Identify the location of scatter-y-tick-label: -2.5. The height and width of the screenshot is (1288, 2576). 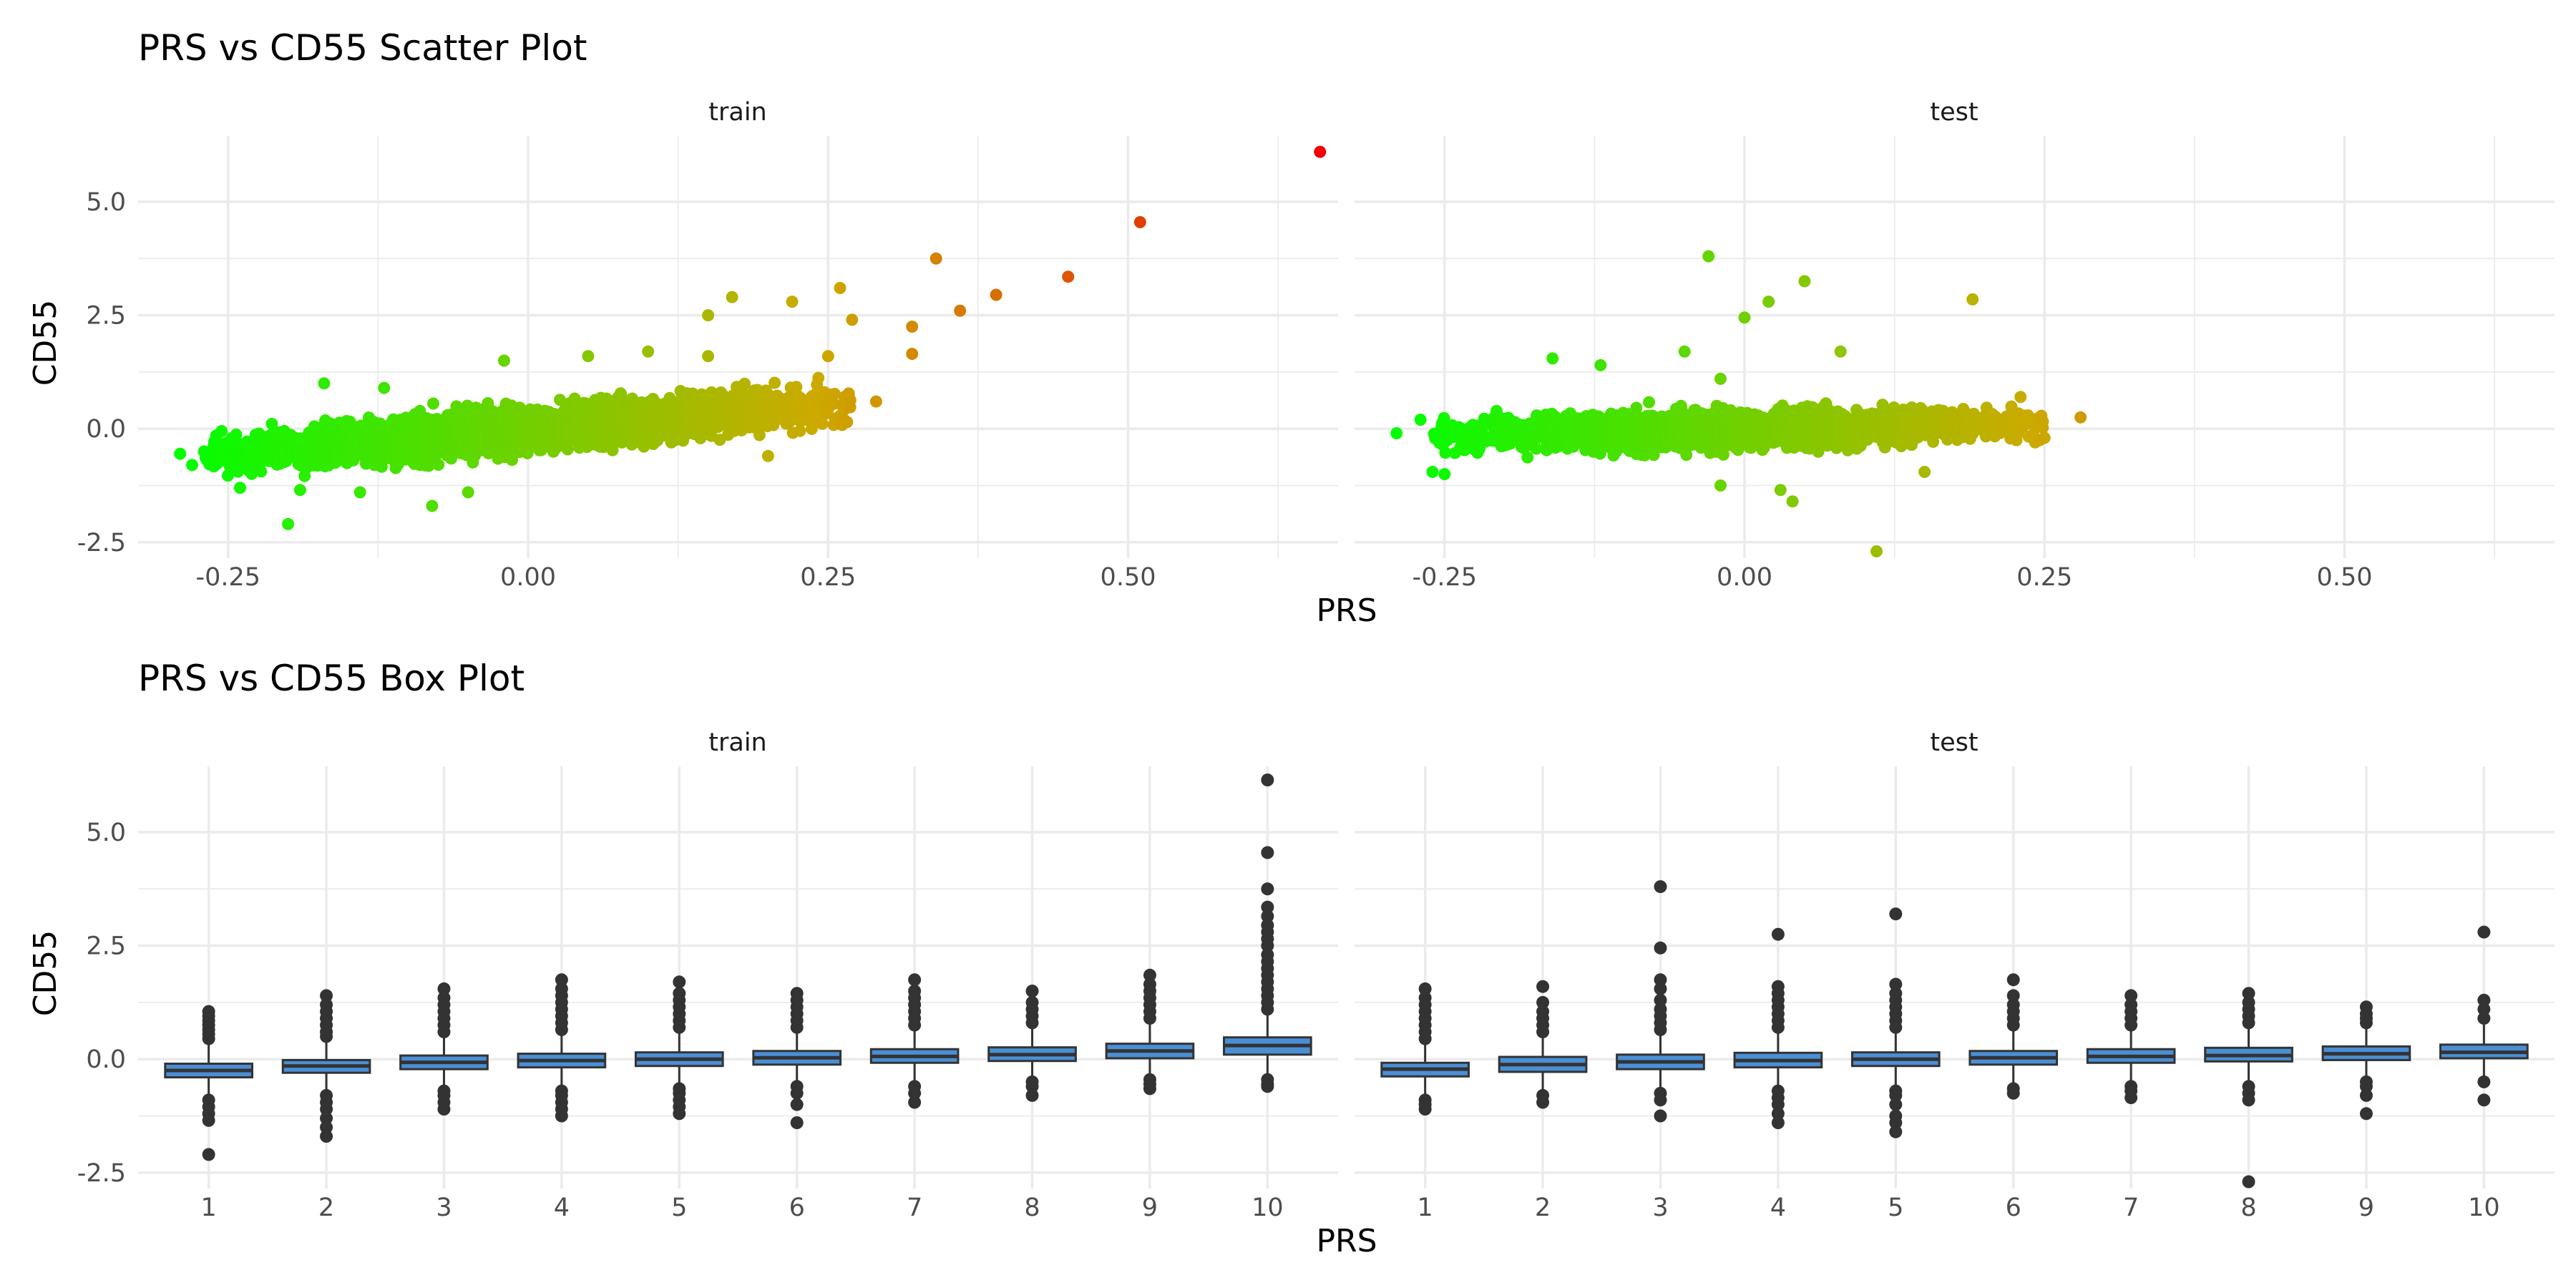
(101, 543).